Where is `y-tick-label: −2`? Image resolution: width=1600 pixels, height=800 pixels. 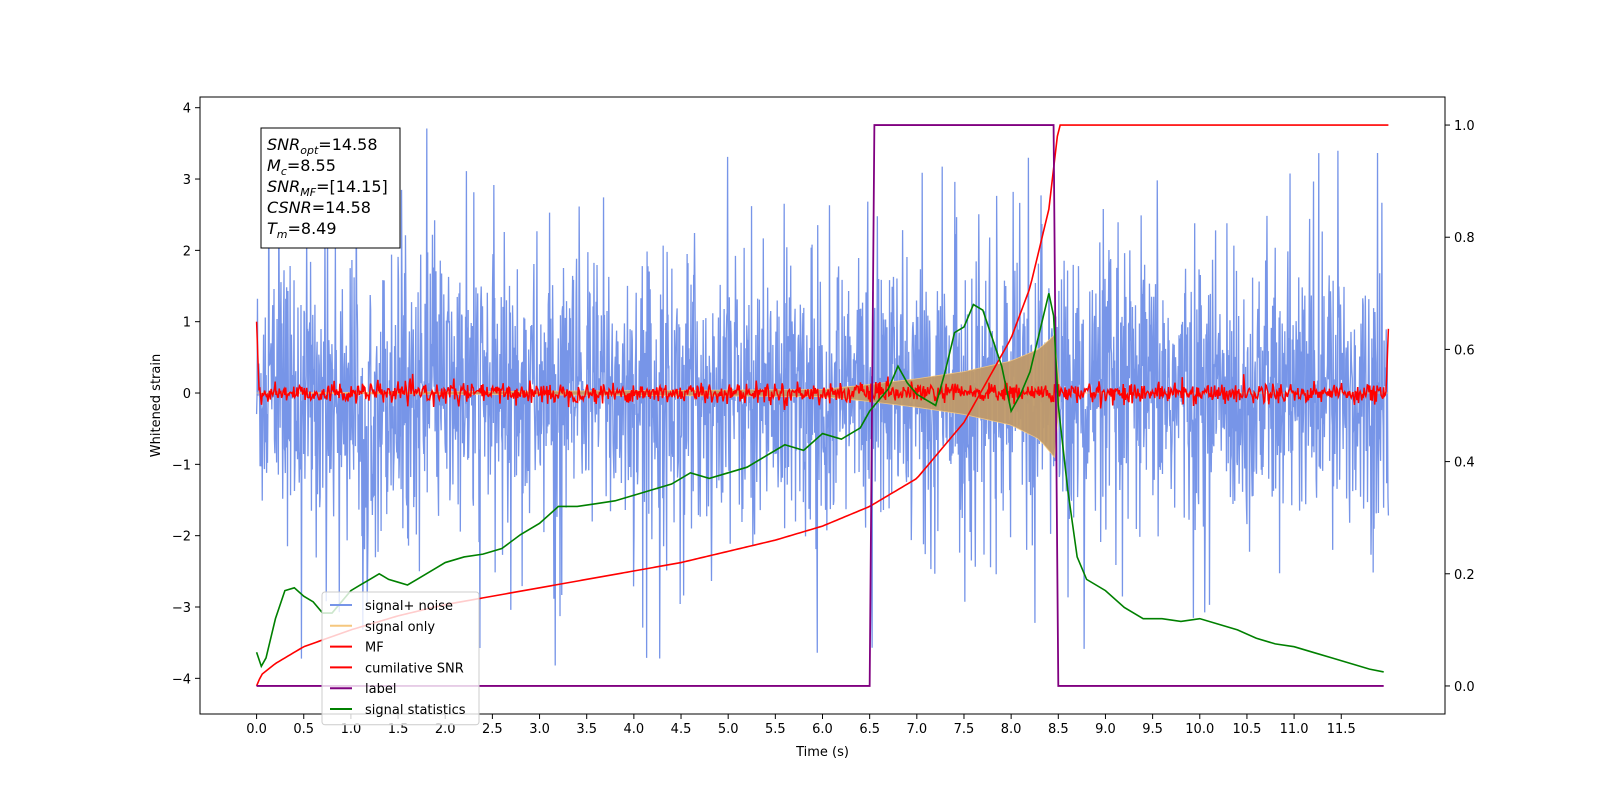
y-tick-label: −2 is located at coordinates (181, 537).